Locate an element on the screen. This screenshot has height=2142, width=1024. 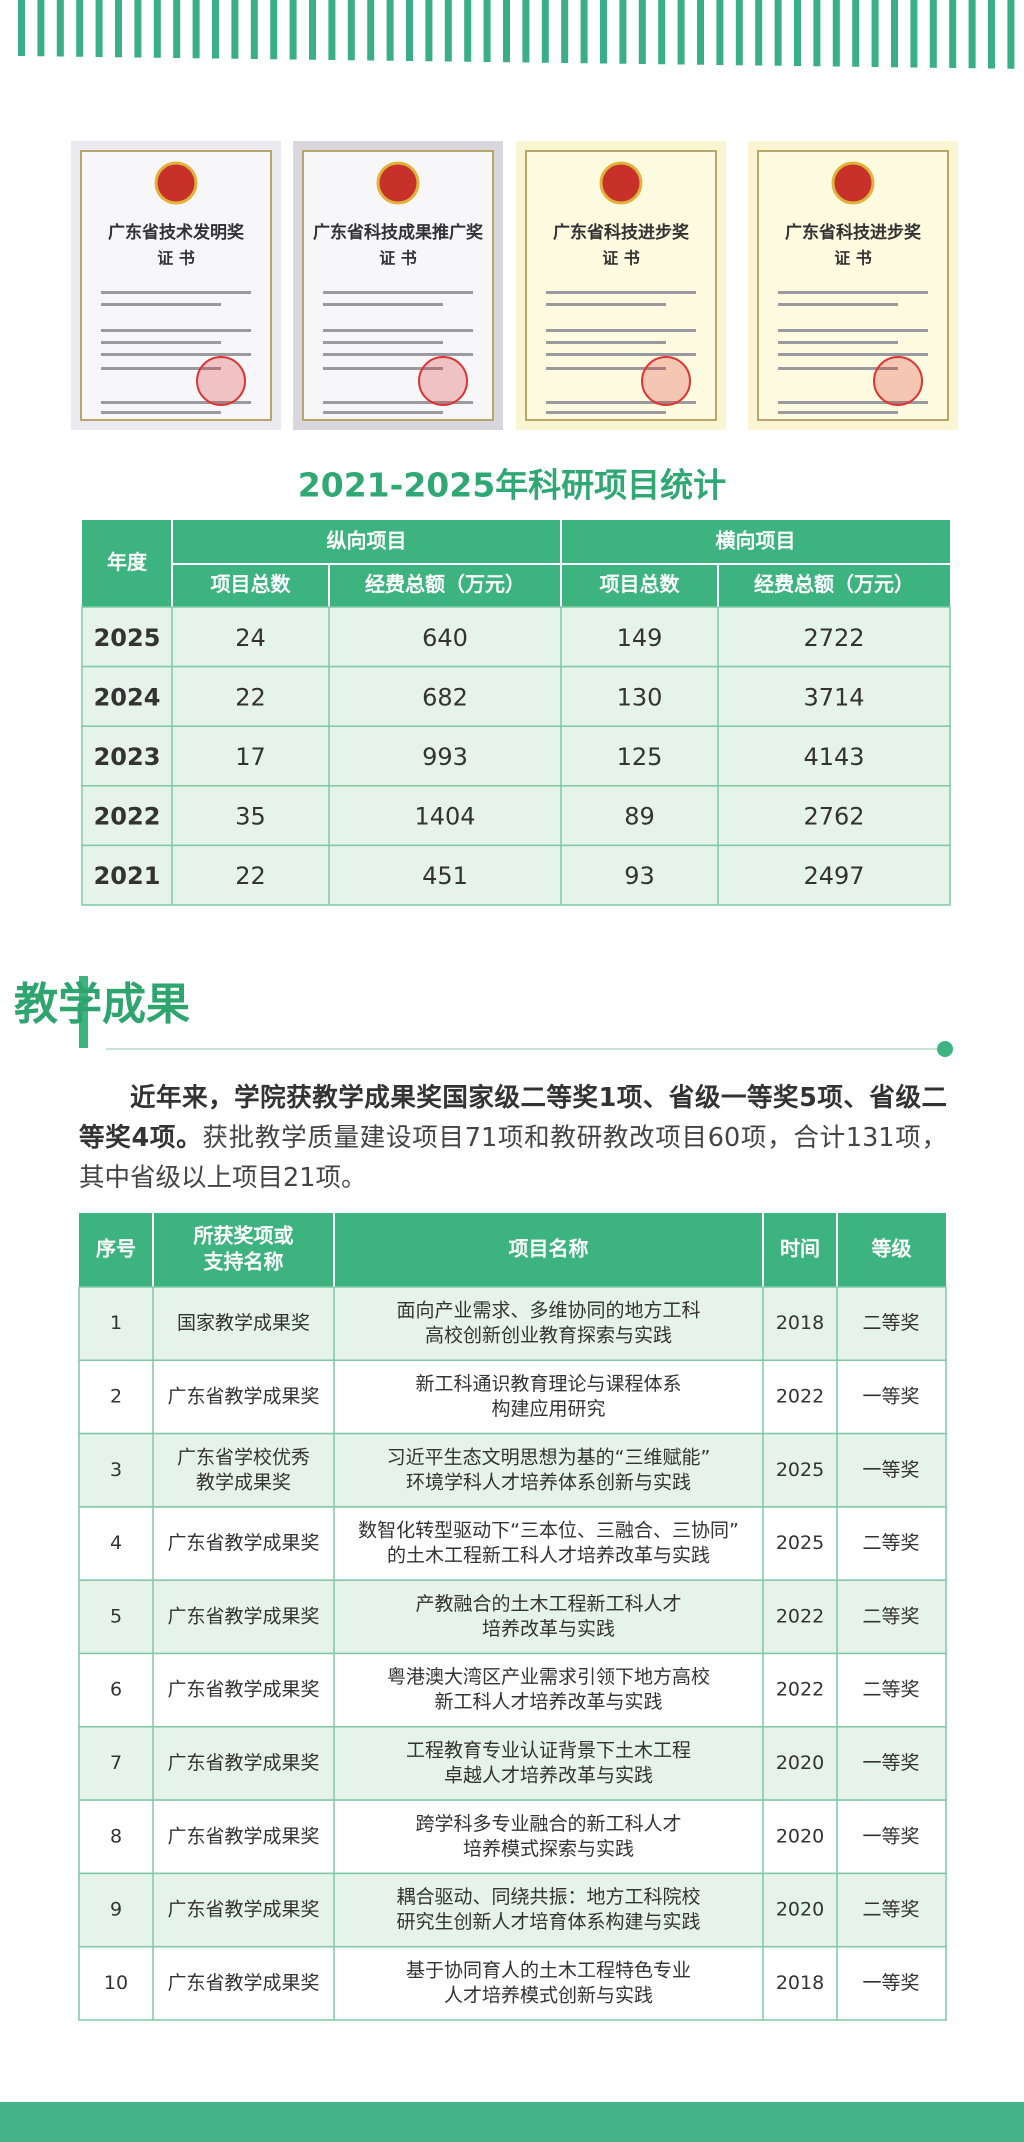
value-cell: 130 is located at coordinates (640, 697).